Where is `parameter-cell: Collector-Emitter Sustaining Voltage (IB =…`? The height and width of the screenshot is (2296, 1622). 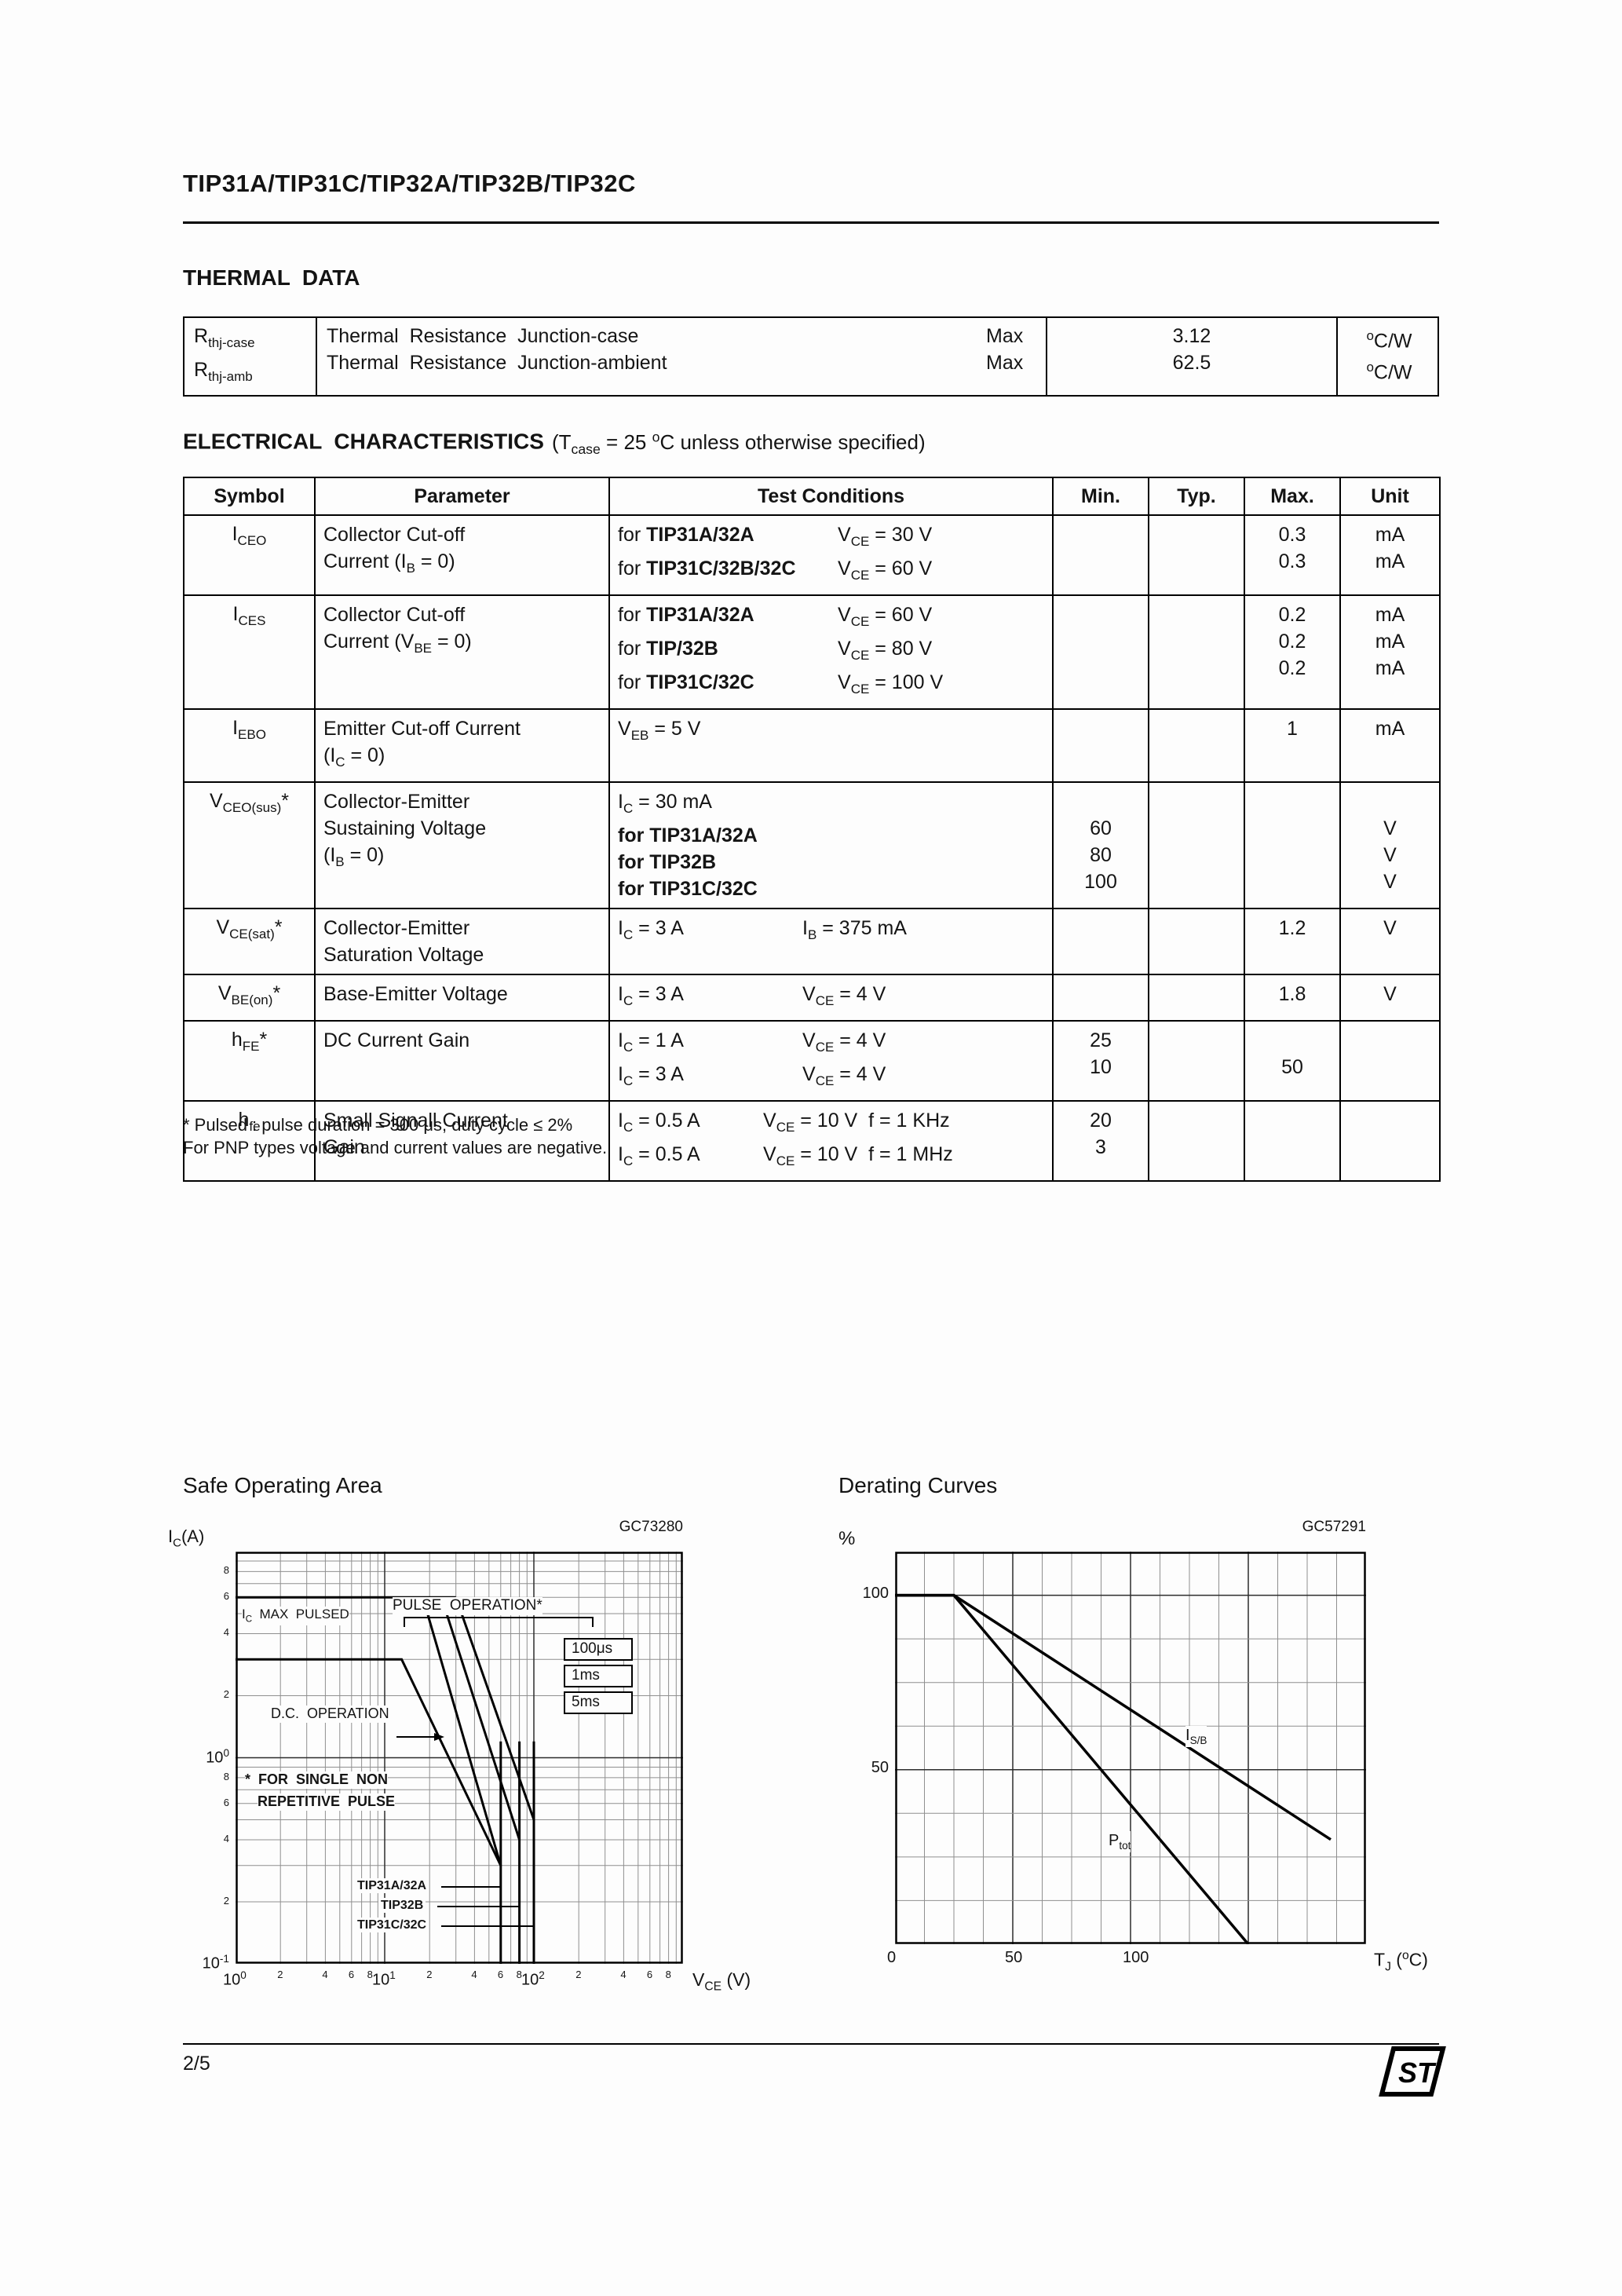
parameter-cell: Collector-Emitter Sustaining Voltage (IB =… is located at coordinates (462, 845).